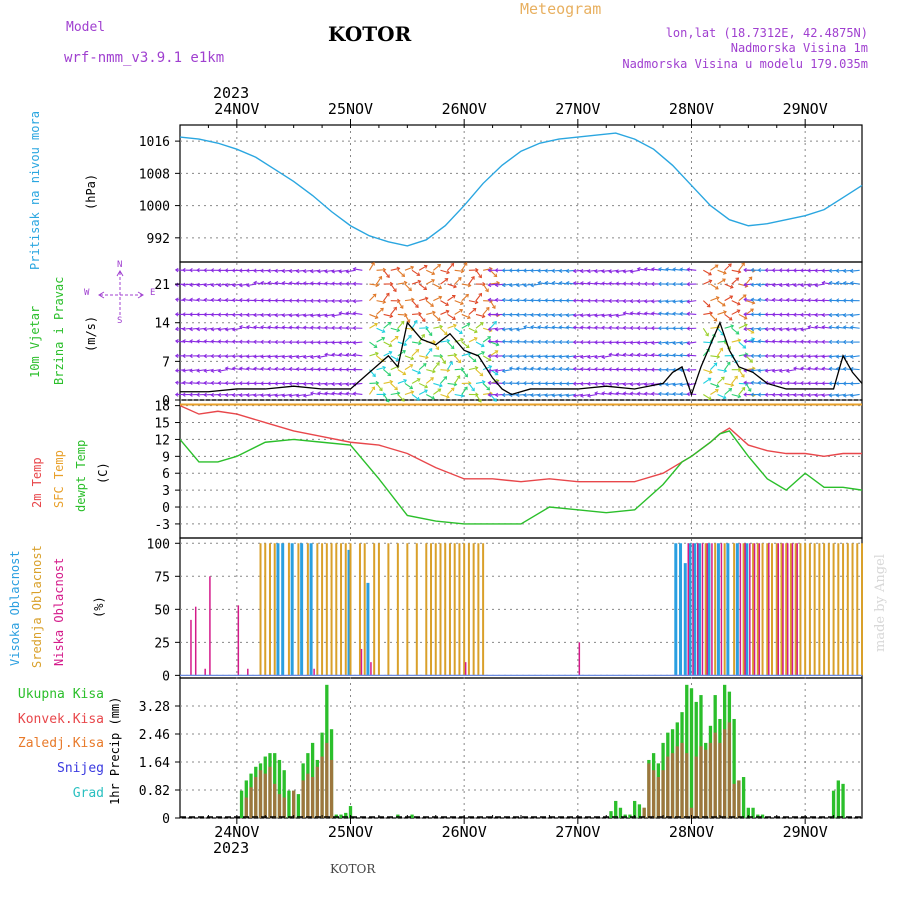  What do you see at coordinates (91, 191) in the screenshot?
I see `pressure-unit: (hPa)` at bounding box center [91, 191].